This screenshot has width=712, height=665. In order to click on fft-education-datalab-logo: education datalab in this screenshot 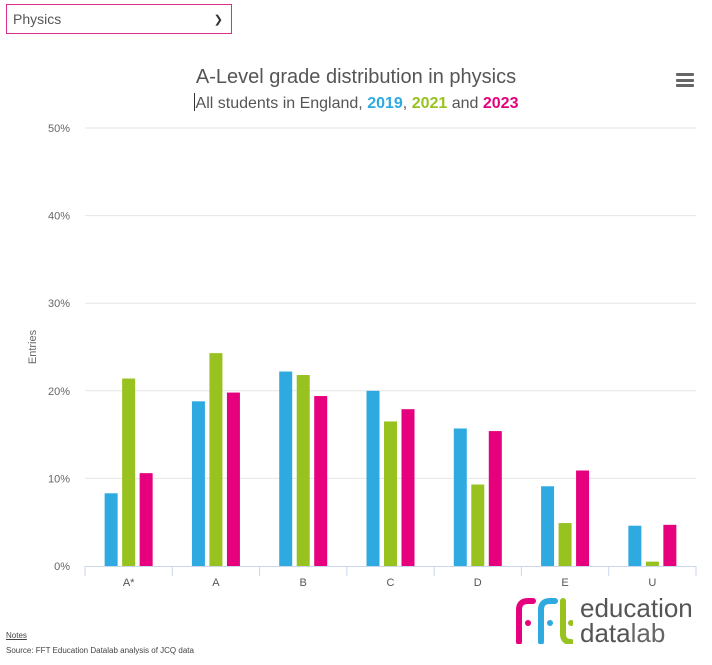, I will do `click(608, 620)`.